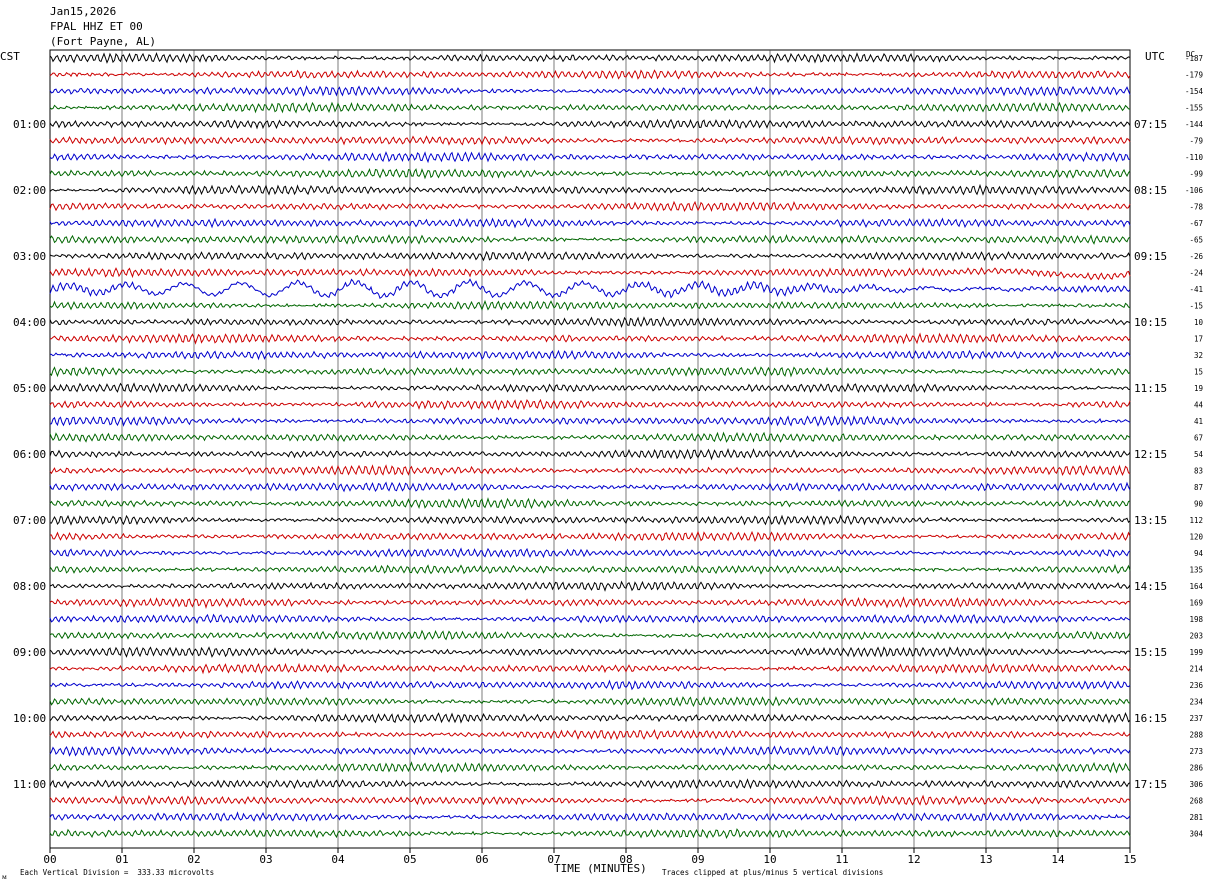  Describe the element at coordinates (29, 124) in the screenshot. I see `hour-label-left: 01:00` at that location.